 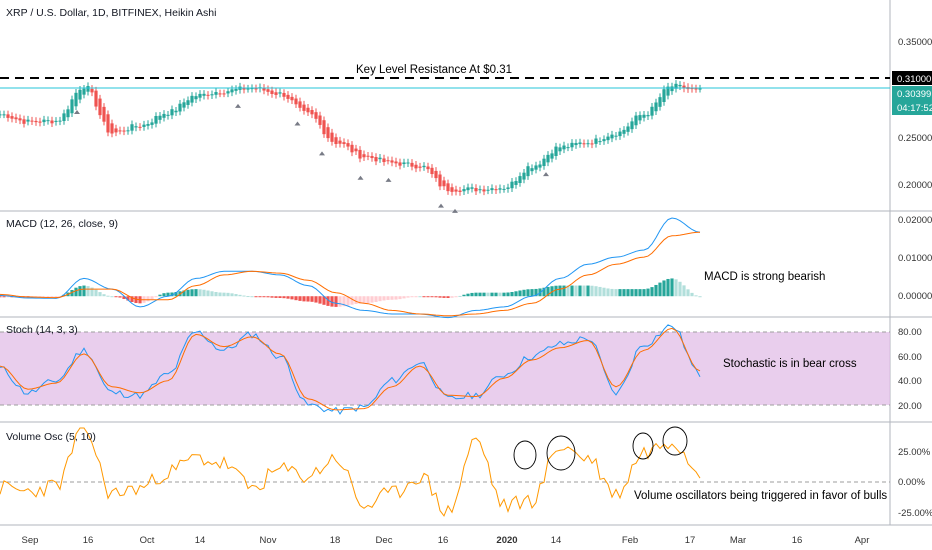 What do you see at coordinates (915, 483) in the screenshot?
I see `volume-axis: 25.00% 0.00% -25.00%` at bounding box center [915, 483].